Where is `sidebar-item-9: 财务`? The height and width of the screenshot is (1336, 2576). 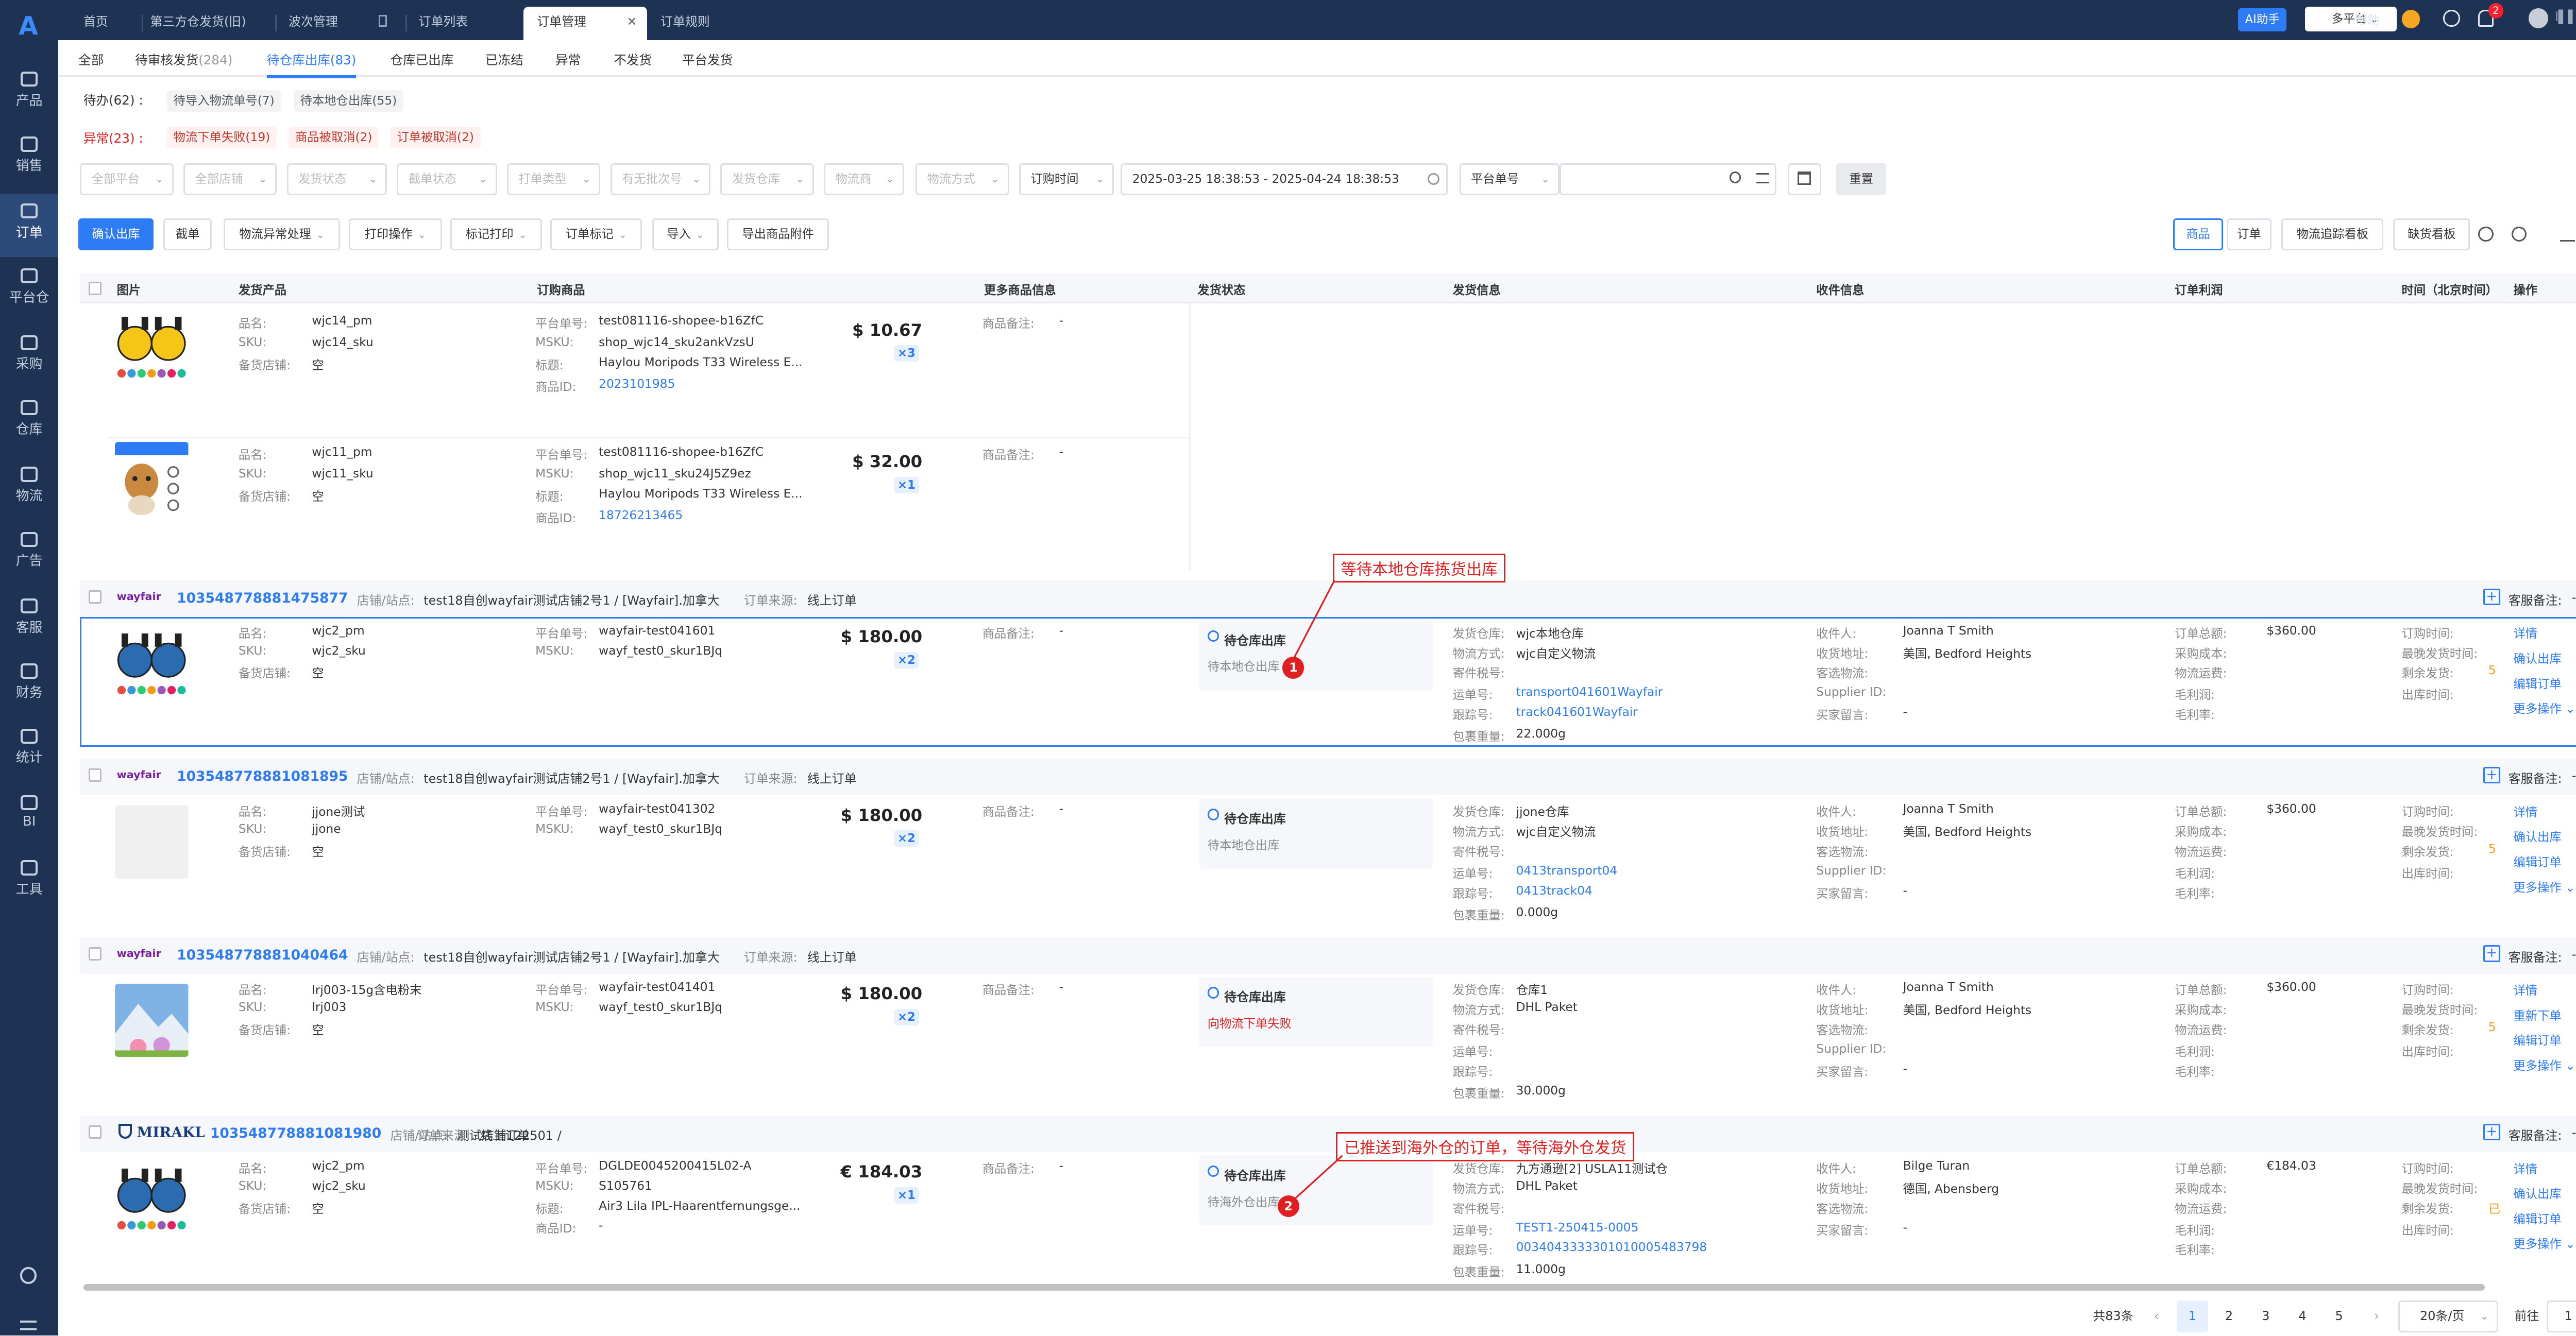
sidebar-item-9: 财务 is located at coordinates (29, 685).